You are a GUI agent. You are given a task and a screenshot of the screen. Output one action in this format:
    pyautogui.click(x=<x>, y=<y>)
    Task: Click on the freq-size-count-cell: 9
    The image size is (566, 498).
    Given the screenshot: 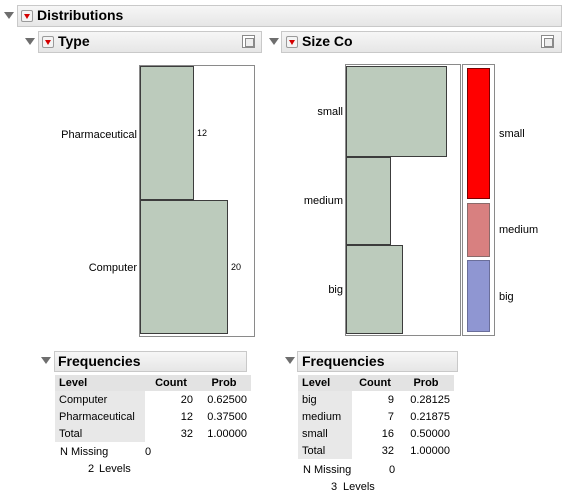 What is the action you would take?
    pyautogui.click(x=390, y=399)
    